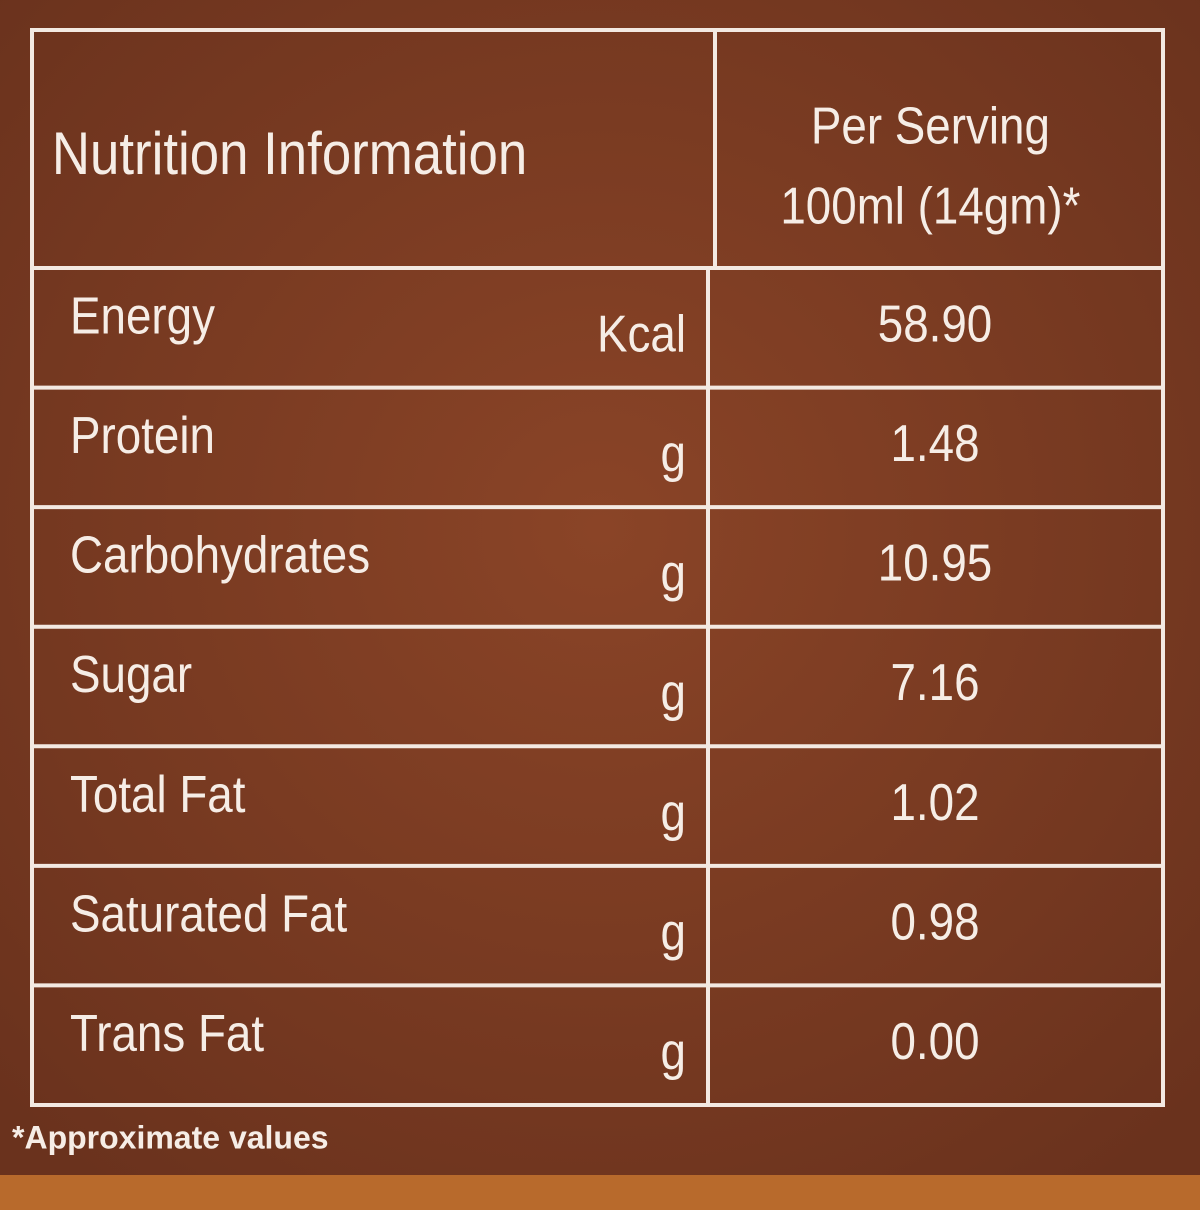  Describe the element at coordinates (934, 443) in the screenshot. I see `nutrient-value: 1.48` at that location.